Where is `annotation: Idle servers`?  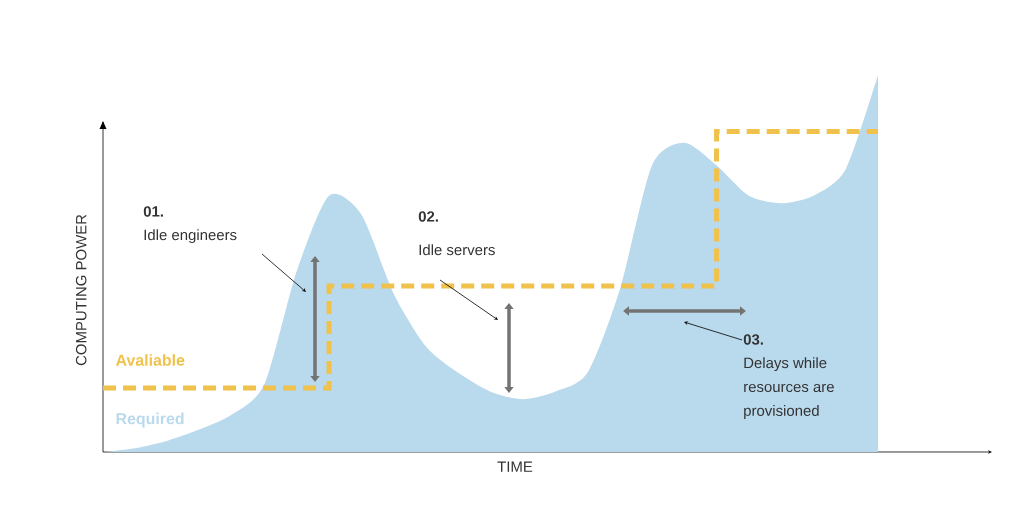
annotation: Idle servers is located at coordinates (457, 250).